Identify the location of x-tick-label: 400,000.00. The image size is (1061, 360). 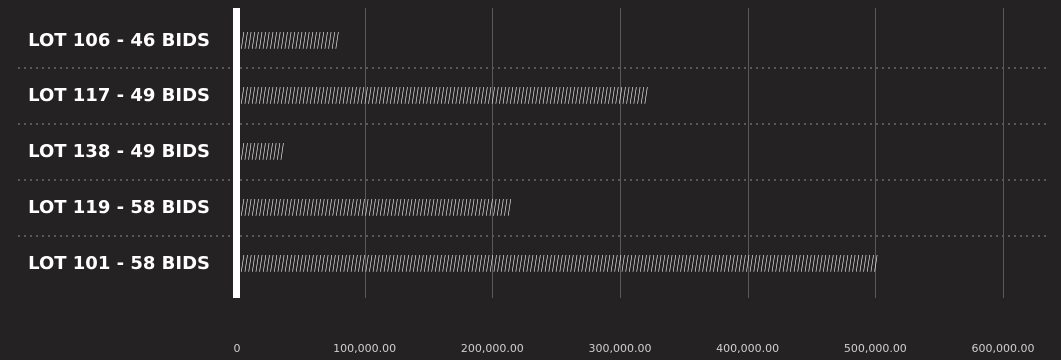
(747, 348).